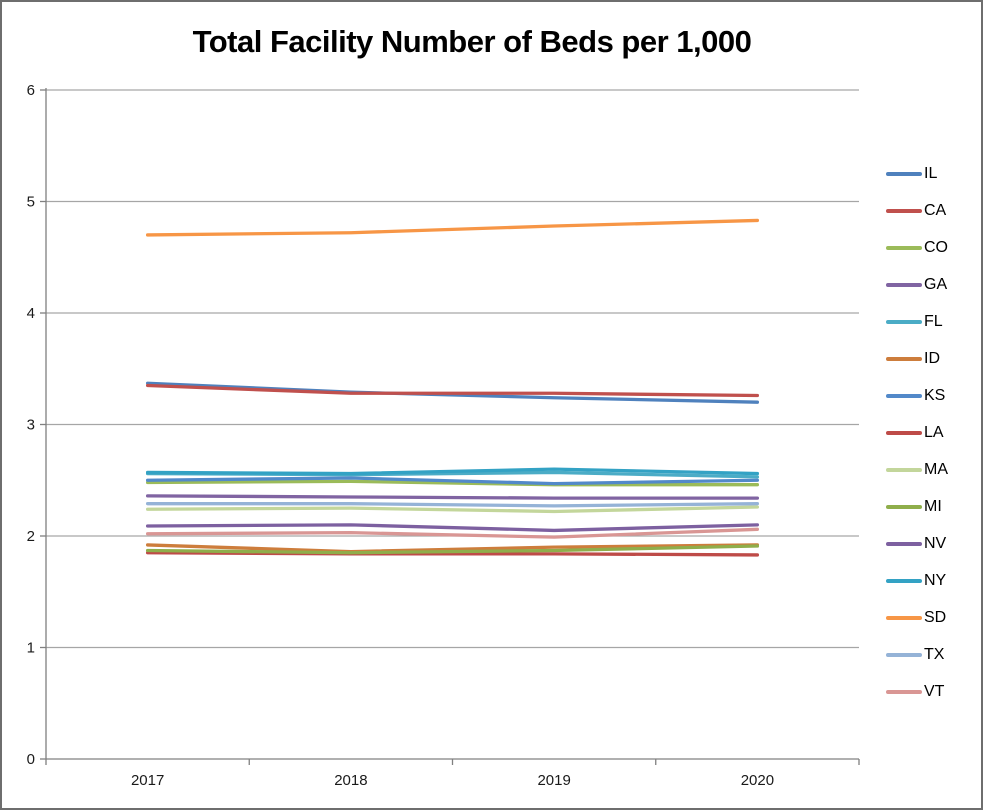  I want to click on legend-item-MA: MA, so click(917, 470).